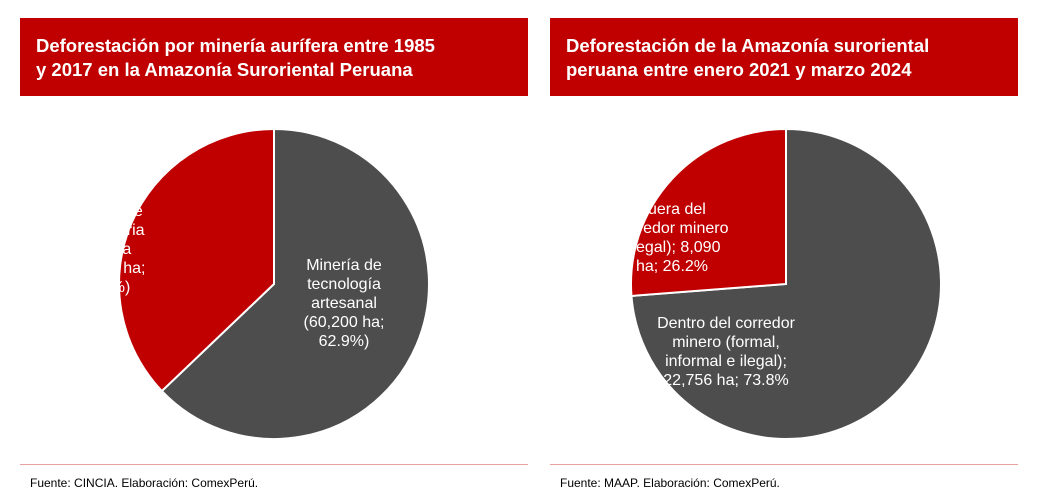  What do you see at coordinates (672, 247) in the screenshot?
I see `slice-data-label-line: (ilegal); 8,090` at bounding box center [672, 247].